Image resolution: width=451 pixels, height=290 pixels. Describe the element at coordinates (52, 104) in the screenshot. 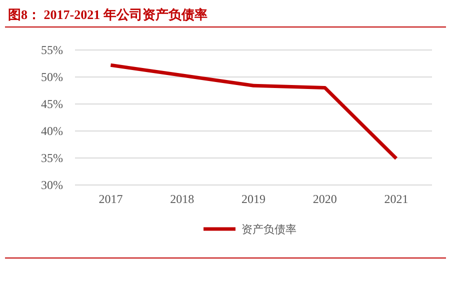

I see `y-tick-label: 45%` at that location.